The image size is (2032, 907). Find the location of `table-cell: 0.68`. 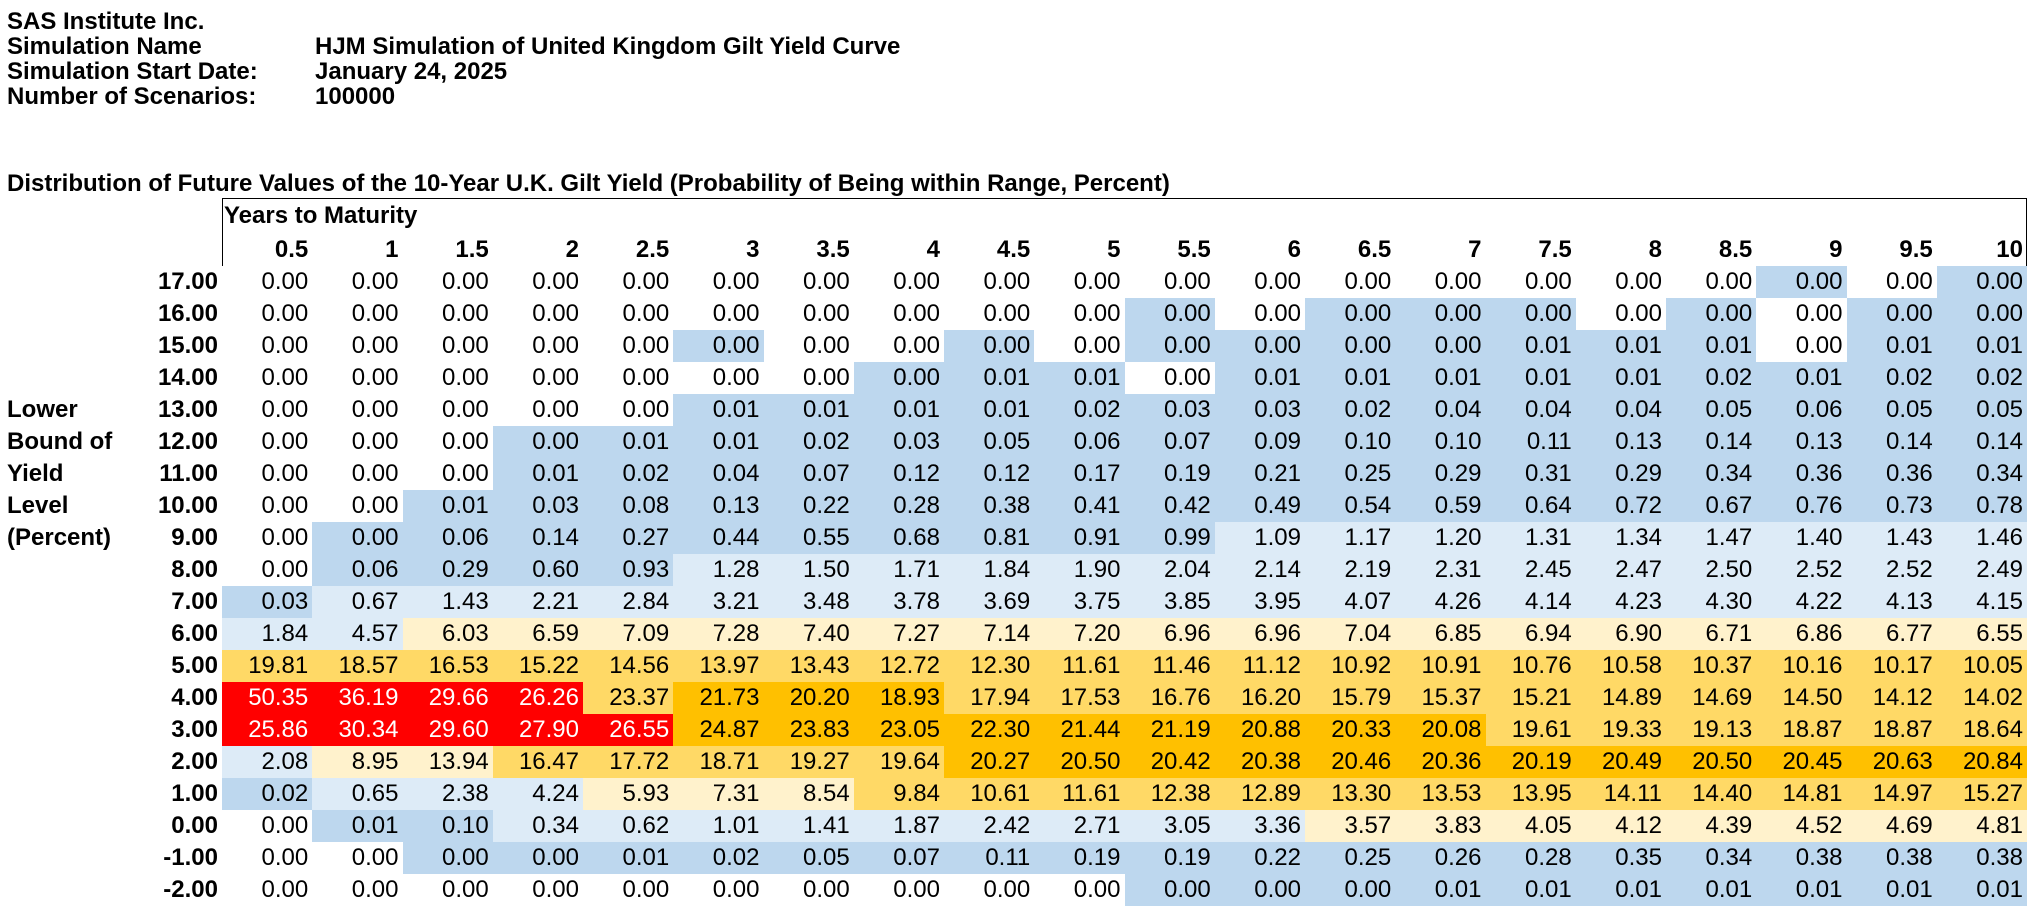

table-cell: 0.68 is located at coordinates (898, 538).